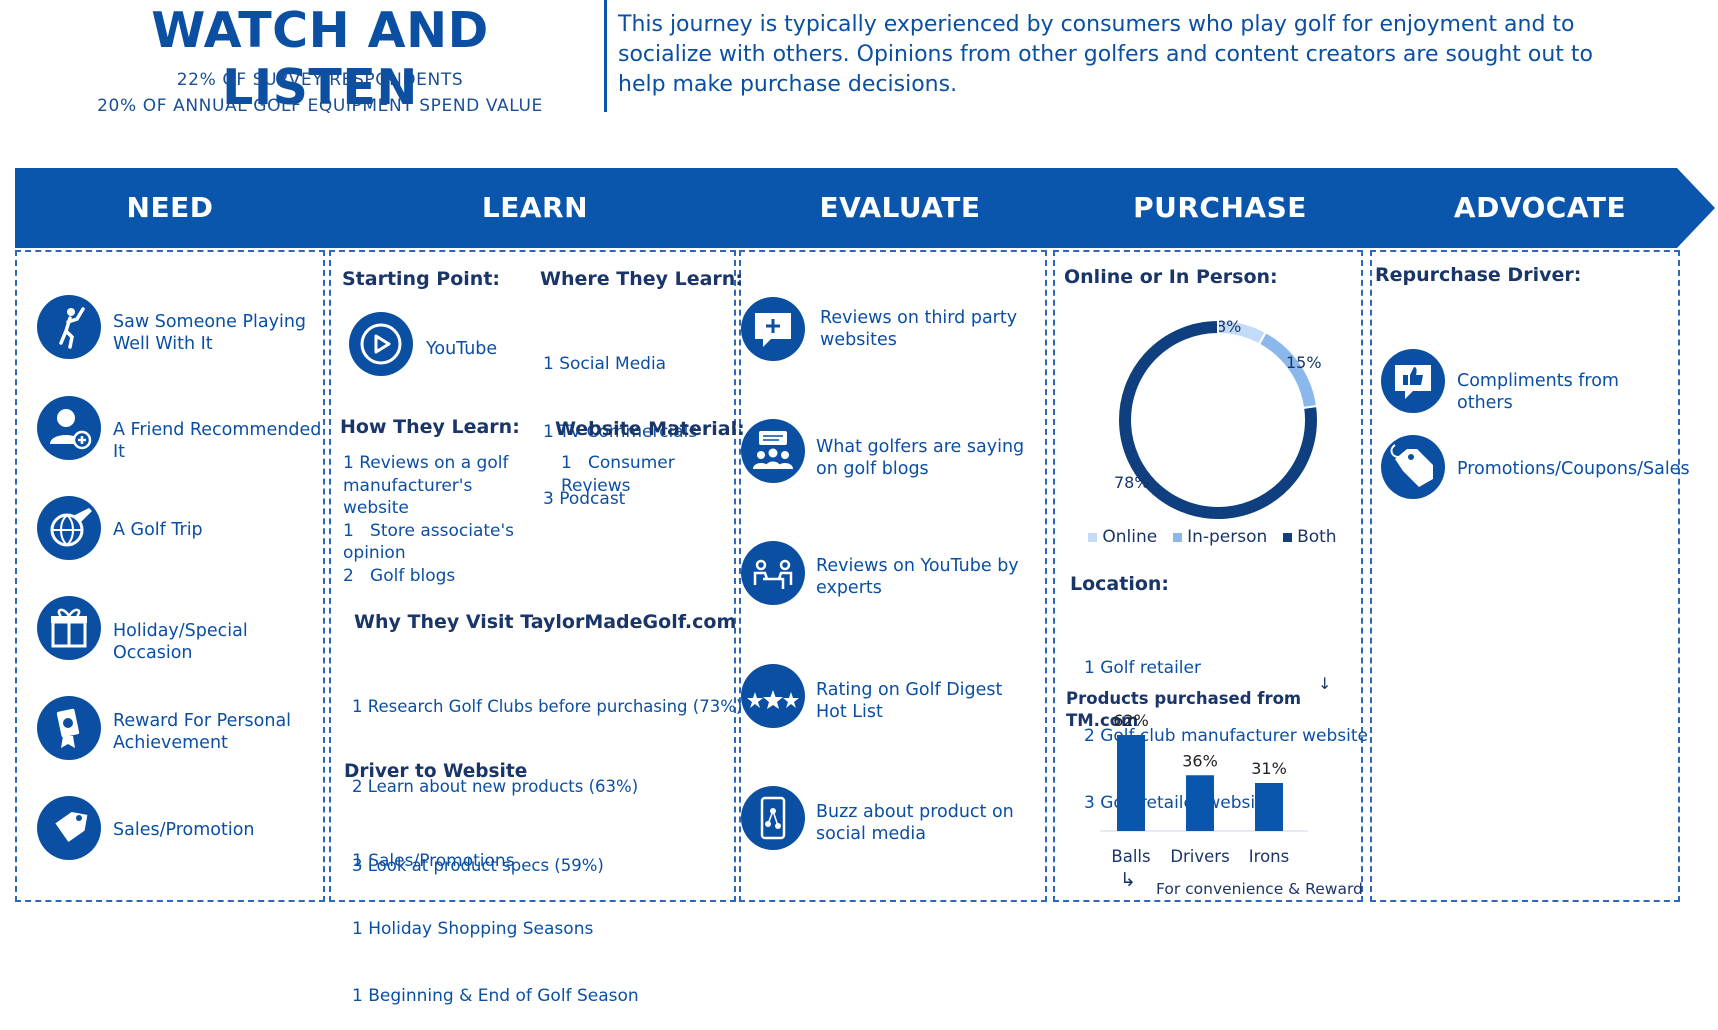 The width and height of the screenshot is (1718, 1030). I want to click on bar-balls, so click(1131, 783).